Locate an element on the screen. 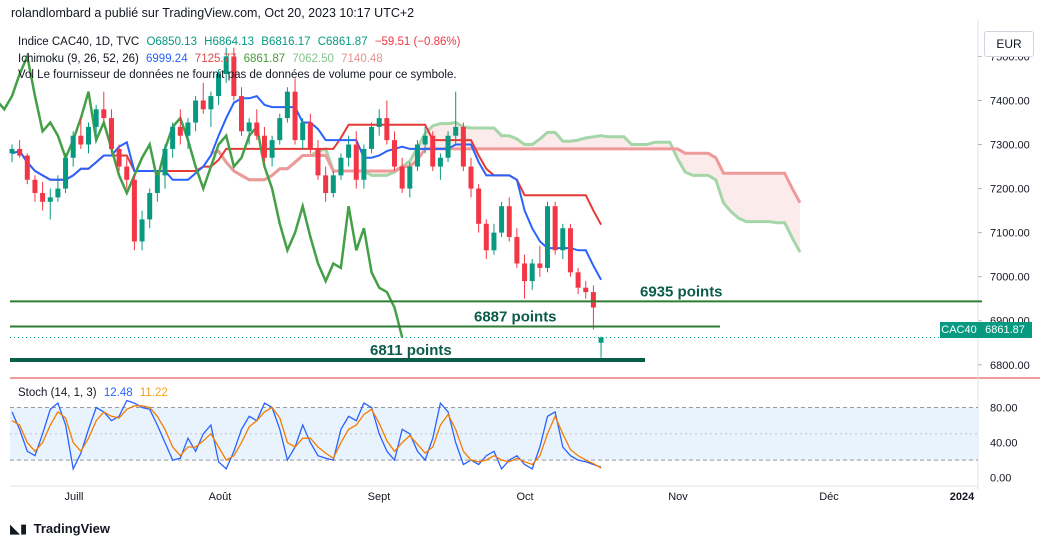 The height and width of the screenshot is (547, 1050). tradingview-brand: ◣▮ TradingView is located at coordinates (60, 529).